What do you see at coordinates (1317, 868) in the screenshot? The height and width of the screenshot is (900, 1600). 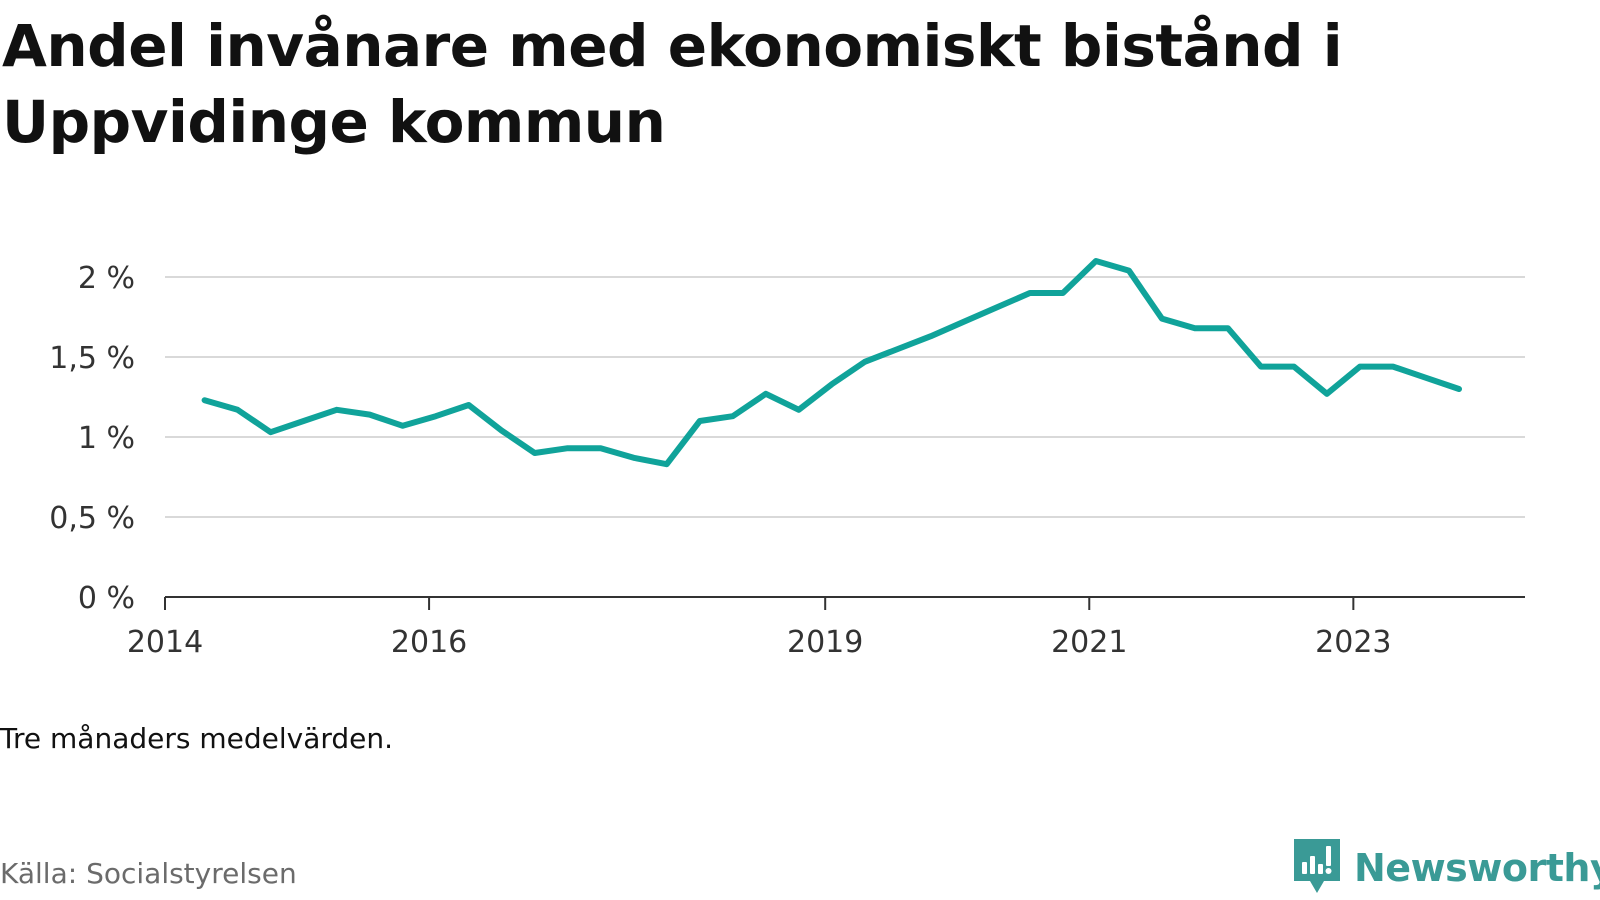 I see `newsworthy-logo-icon` at bounding box center [1317, 868].